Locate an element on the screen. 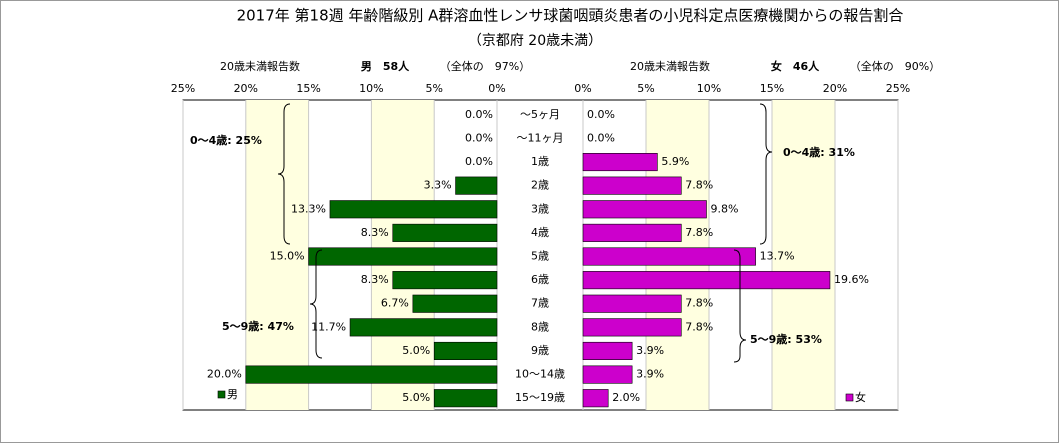  value-label: 2.0% is located at coordinates (626, 397).